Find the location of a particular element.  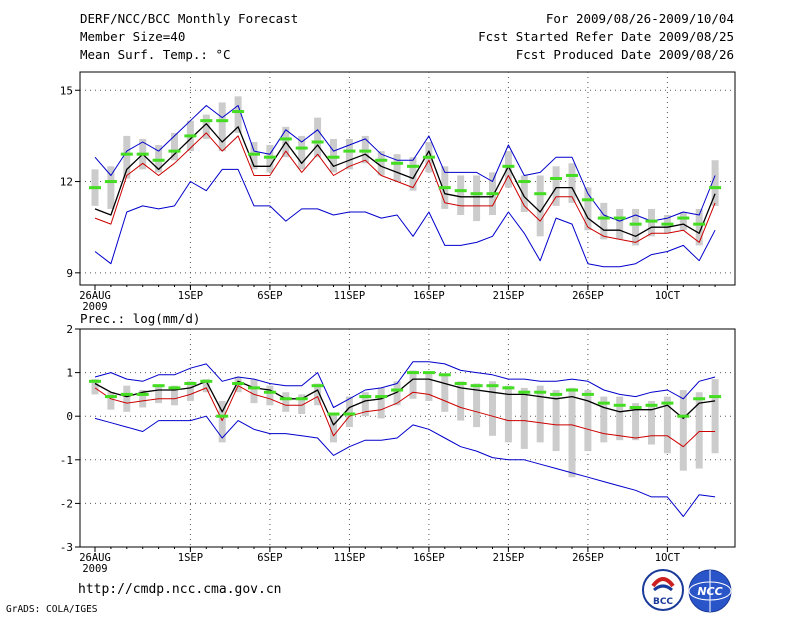

precipitation-title: Prec.: log(mm/d) is located at coordinates (140, 318).